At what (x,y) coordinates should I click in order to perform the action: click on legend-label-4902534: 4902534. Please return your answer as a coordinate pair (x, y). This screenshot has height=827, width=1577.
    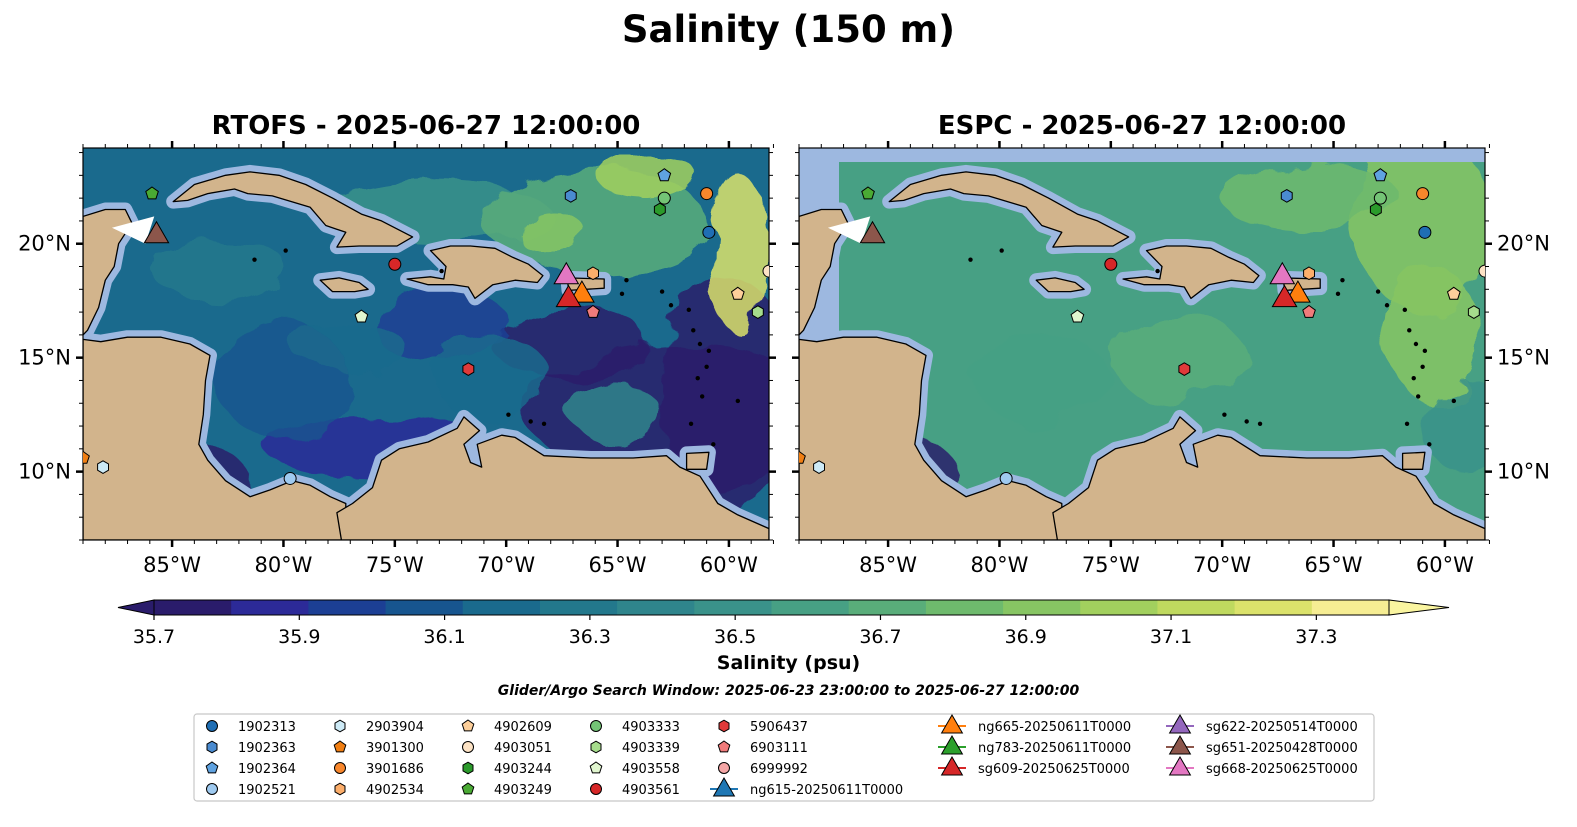
    Looking at the image, I should click on (395, 790).